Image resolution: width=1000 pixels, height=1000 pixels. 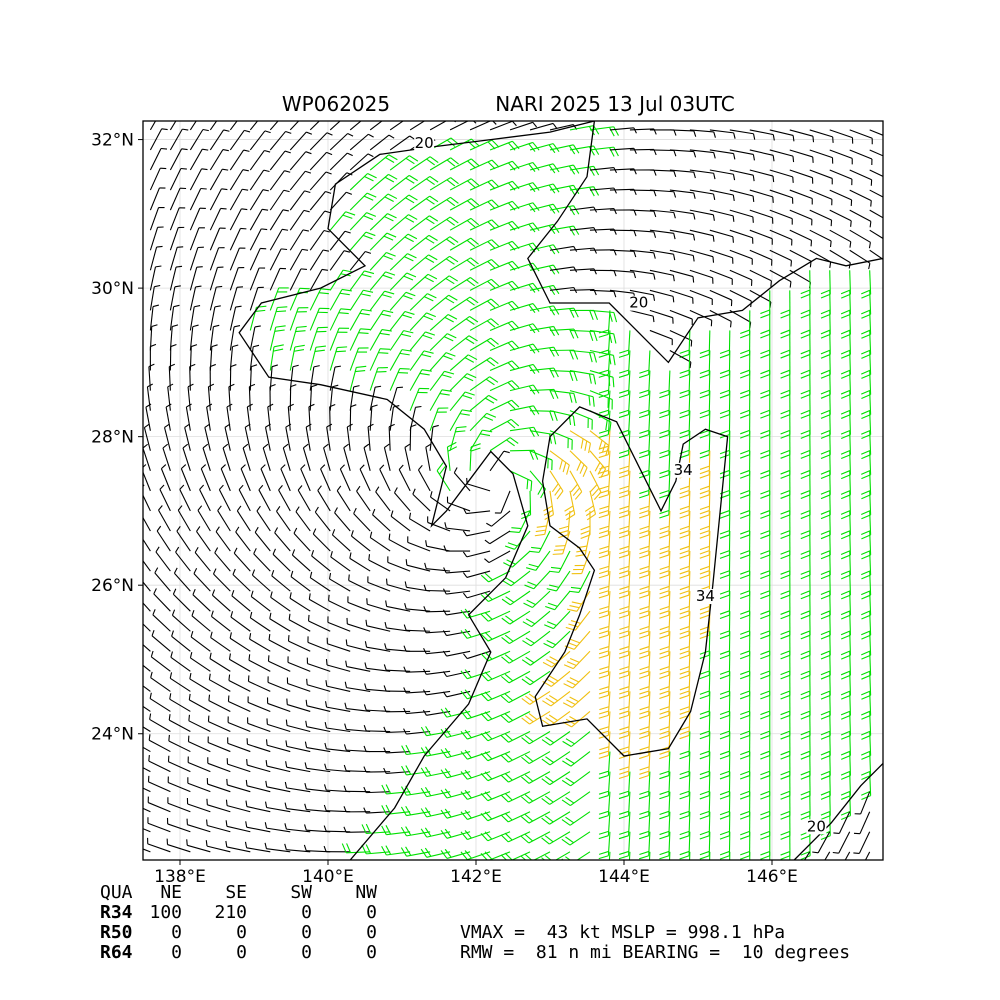 What do you see at coordinates (180, 877) in the screenshot?
I see `x-tick-label-0: 138°E` at bounding box center [180, 877].